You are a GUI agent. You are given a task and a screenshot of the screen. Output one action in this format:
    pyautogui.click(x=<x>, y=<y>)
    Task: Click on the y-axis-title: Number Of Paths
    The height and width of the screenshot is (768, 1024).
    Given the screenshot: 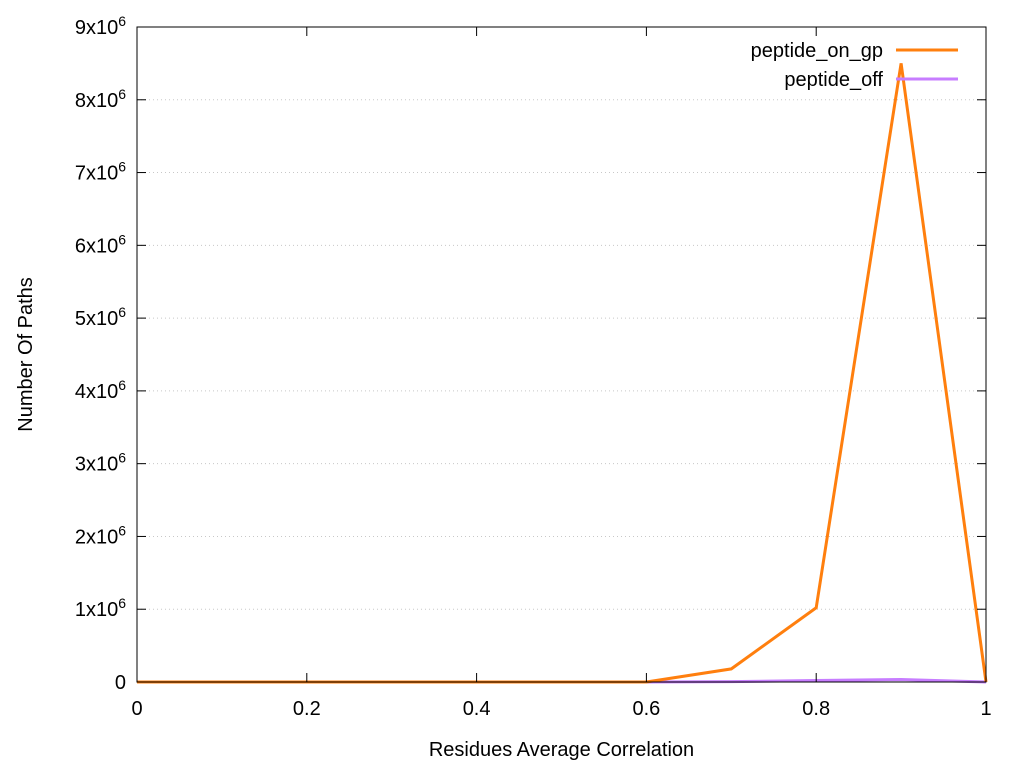 What is the action you would take?
    pyautogui.click(x=26, y=354)
    